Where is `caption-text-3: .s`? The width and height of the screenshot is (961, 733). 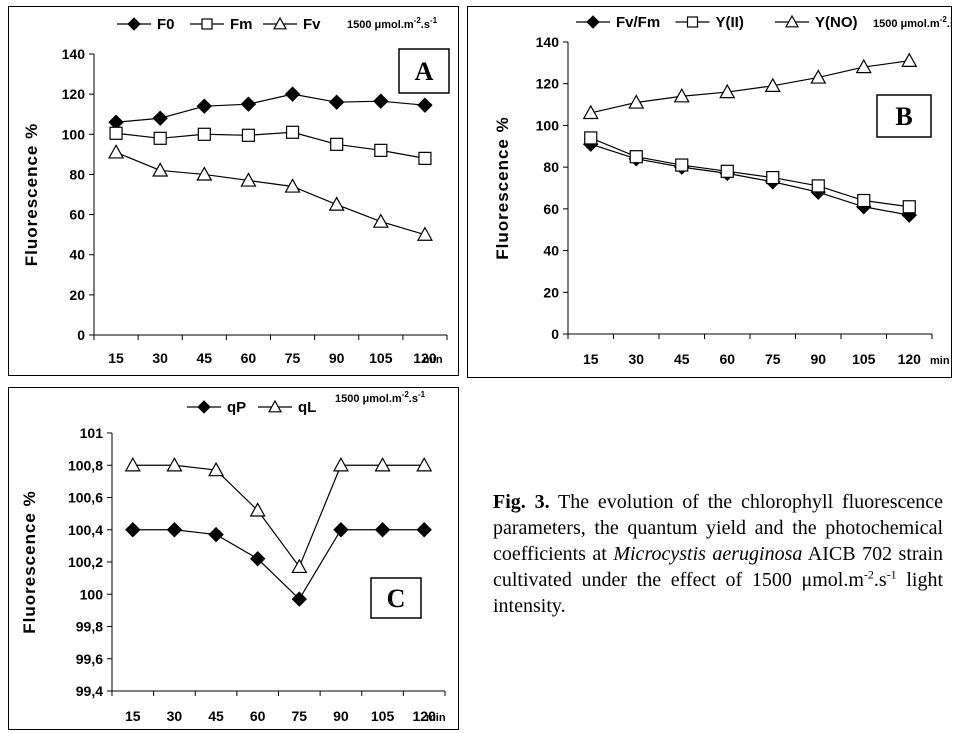 caption-text-3: .s is located at coordinates (880, 580).